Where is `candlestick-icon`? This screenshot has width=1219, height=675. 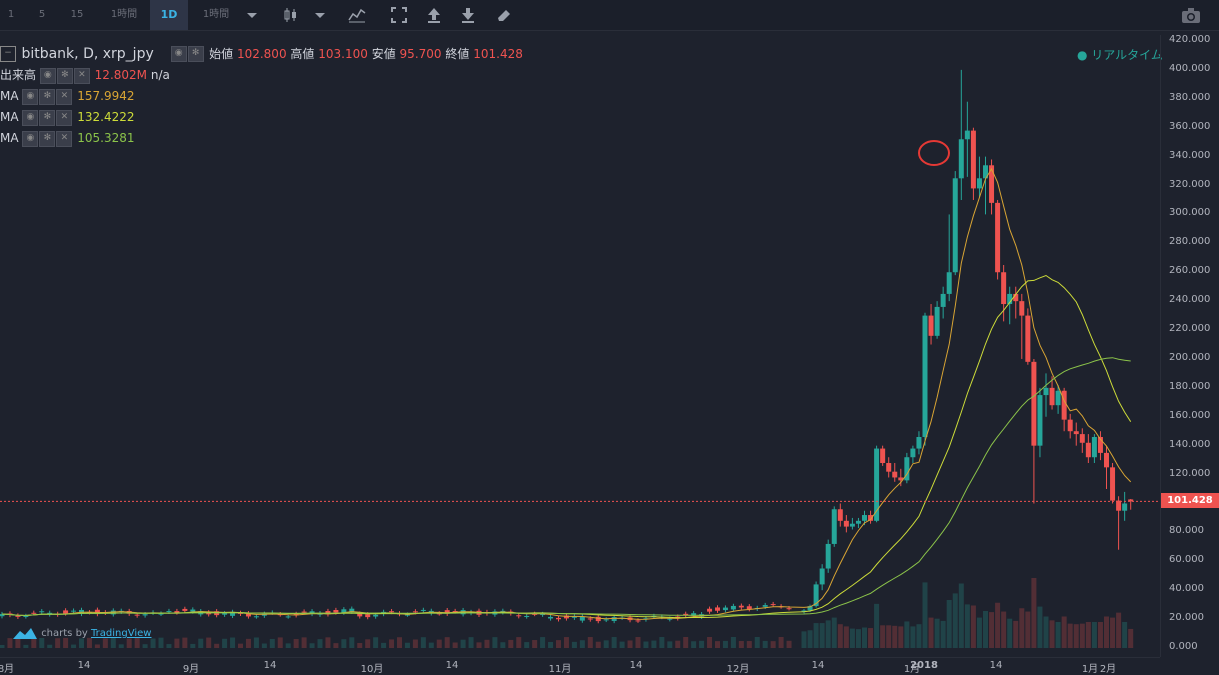
candlestick-icon is located at coordinates (290, 15).